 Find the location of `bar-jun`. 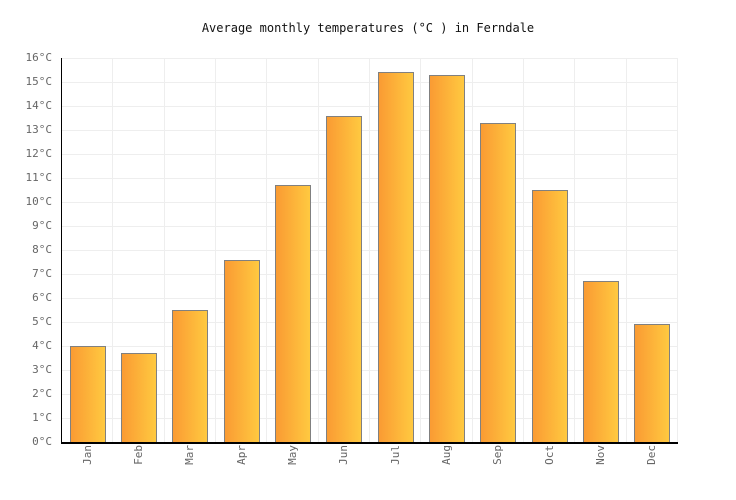

bar-jun is located at coordinates (344, 278).